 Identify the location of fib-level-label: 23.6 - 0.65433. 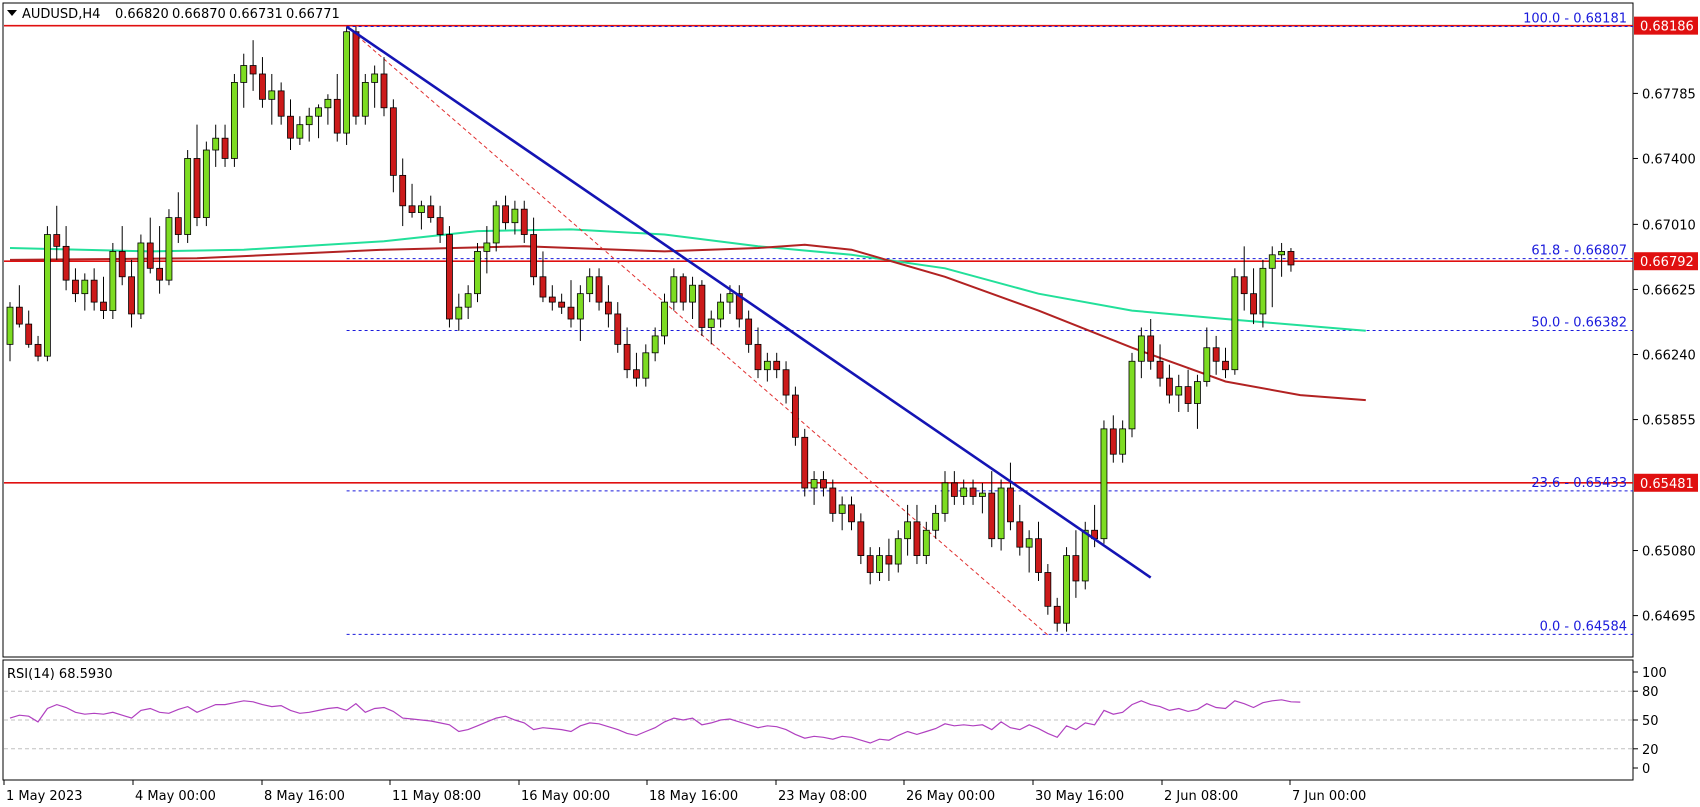
(1579, 483).